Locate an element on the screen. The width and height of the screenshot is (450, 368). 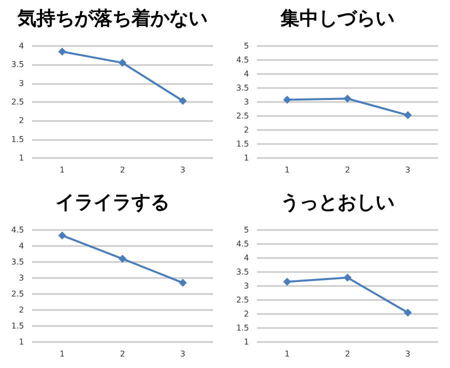
chart-title: うっとおしい is located at coordinates (337, 203).